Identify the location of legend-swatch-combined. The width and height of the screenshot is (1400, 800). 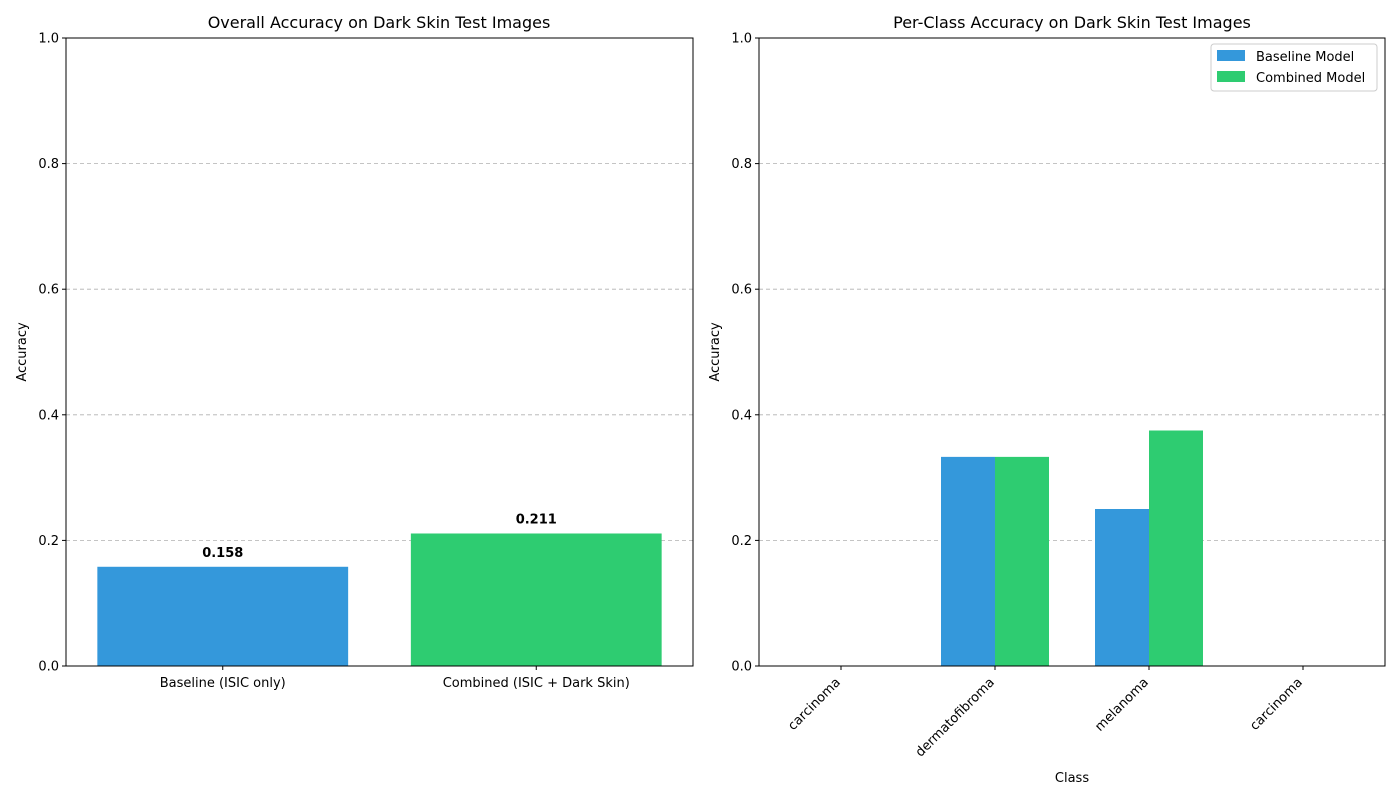
(1231, 76).